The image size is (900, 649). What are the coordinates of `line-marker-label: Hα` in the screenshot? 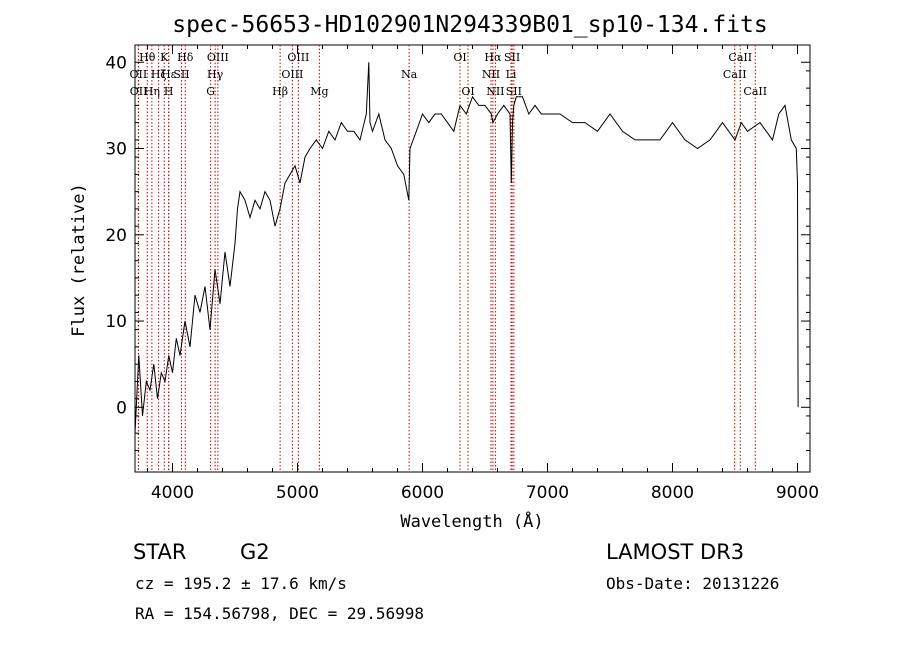 It's located at (493, 57).